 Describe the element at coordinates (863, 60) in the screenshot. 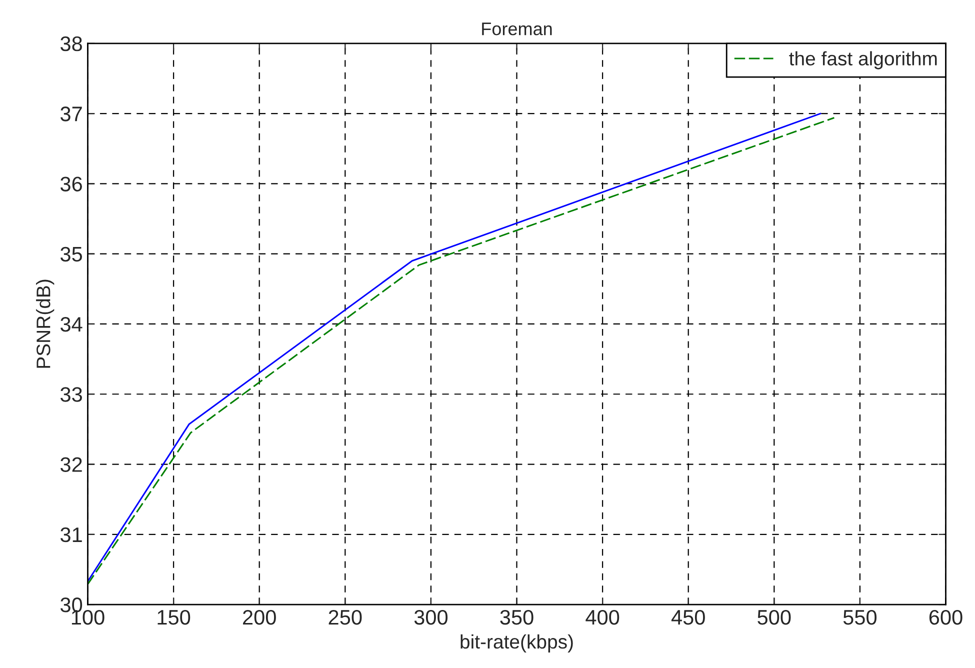

I see `legend-label: the fast algorithm` at that location.